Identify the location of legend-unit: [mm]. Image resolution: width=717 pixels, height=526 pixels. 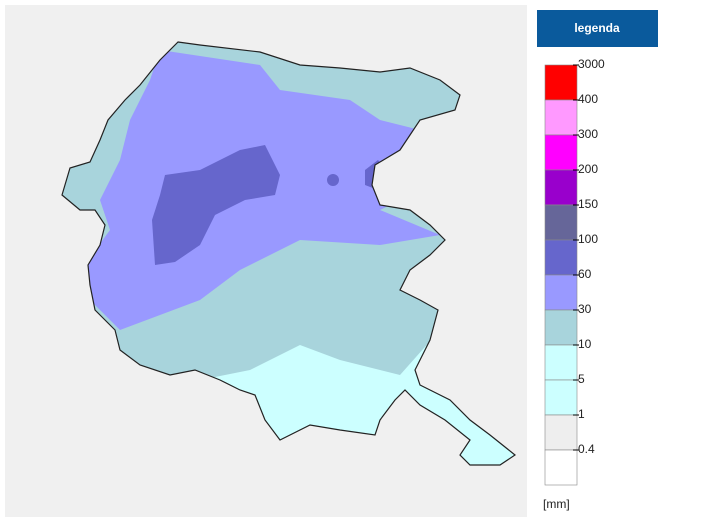
(556, 504).